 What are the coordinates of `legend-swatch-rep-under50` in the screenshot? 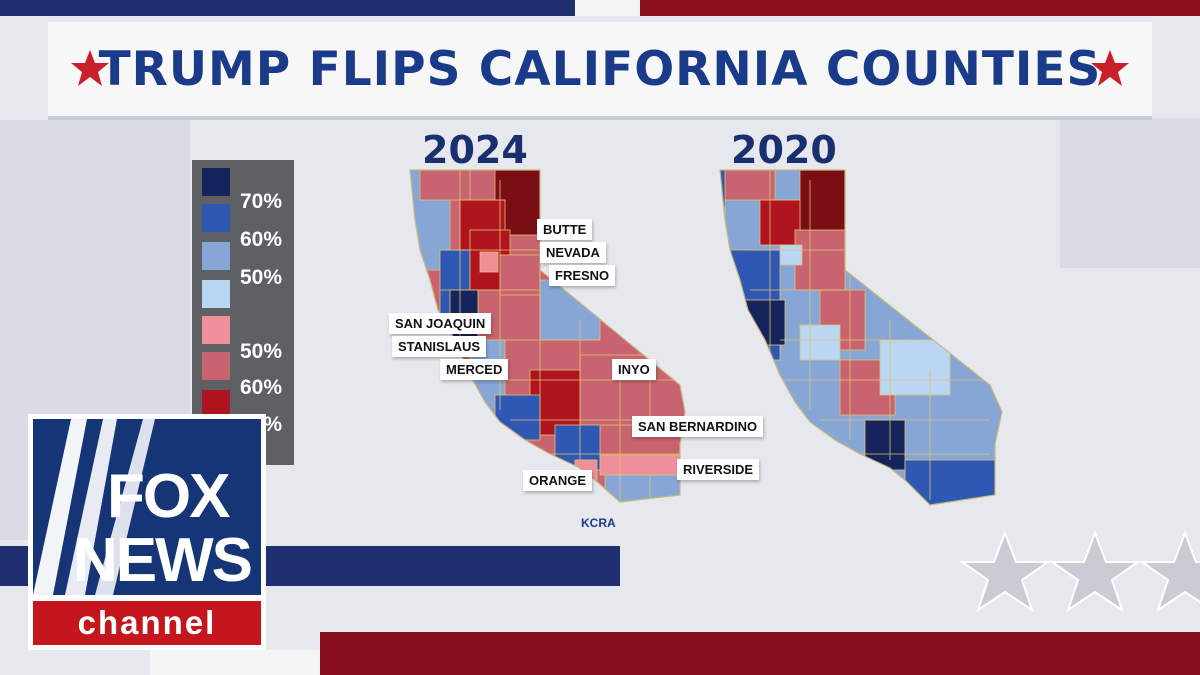 It's located at (216, 330).